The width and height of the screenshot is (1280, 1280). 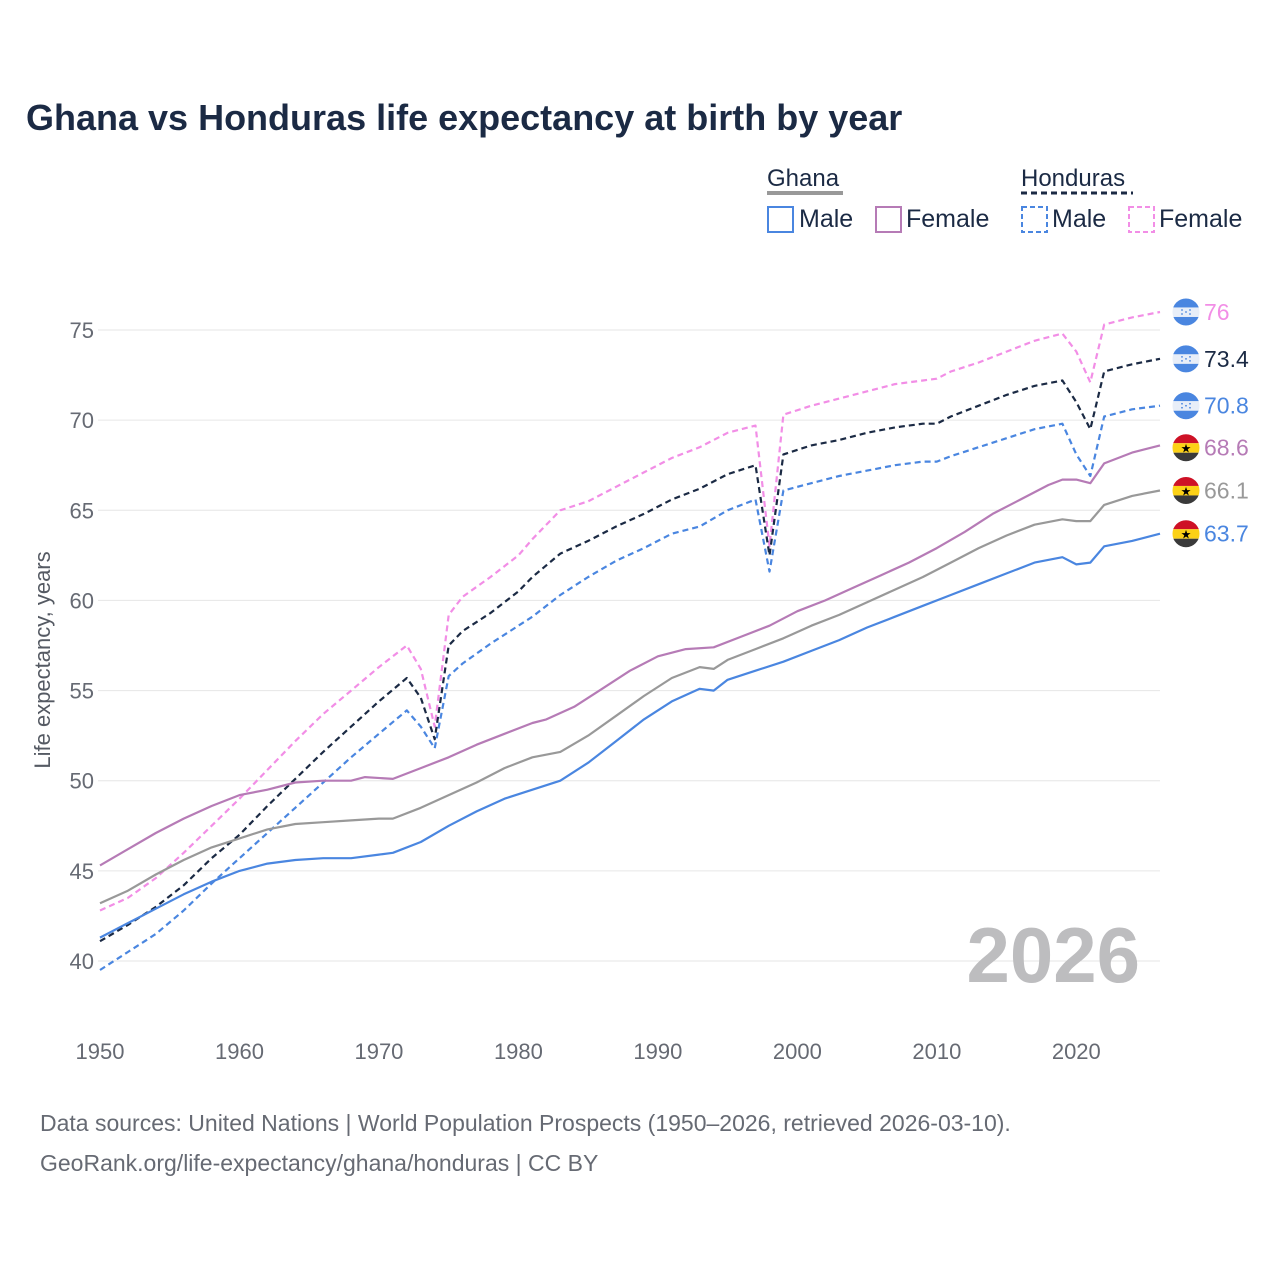 I want to click on end-label-ghana-total: 66.1, so click(x=1226, y=490).